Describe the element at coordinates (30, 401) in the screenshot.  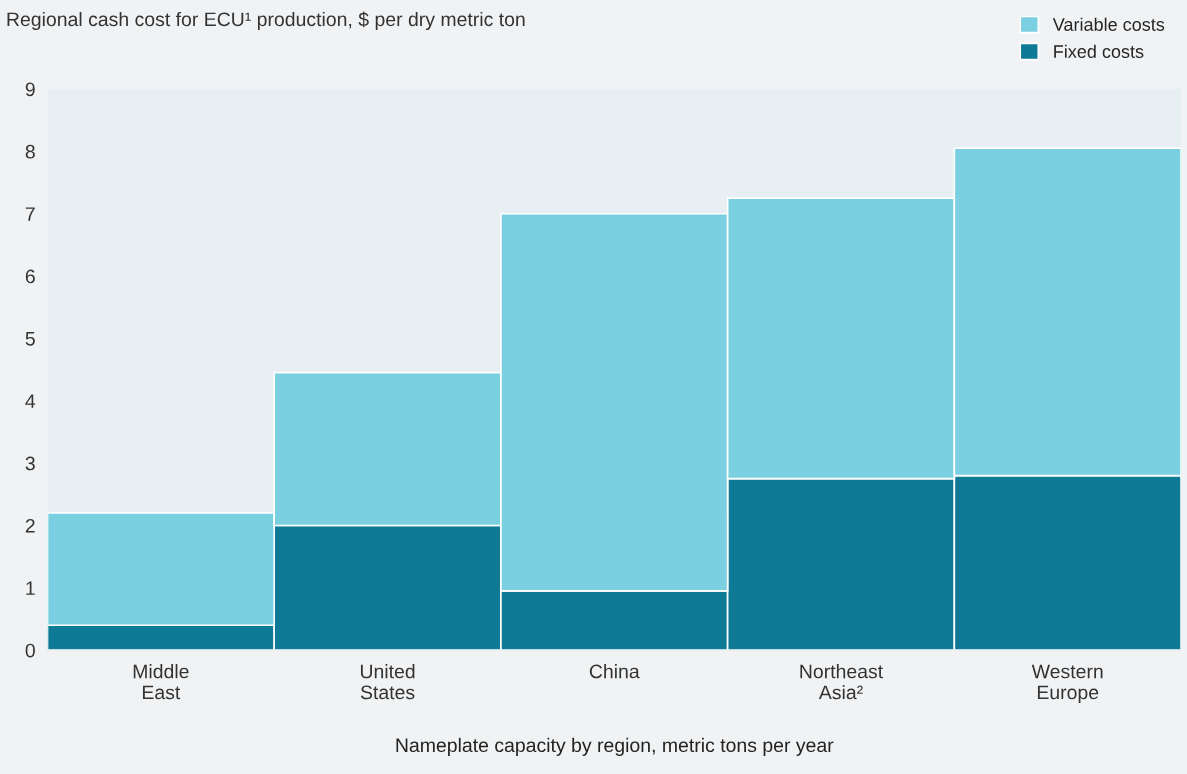
I see `y-tick-label: 4` at that location.